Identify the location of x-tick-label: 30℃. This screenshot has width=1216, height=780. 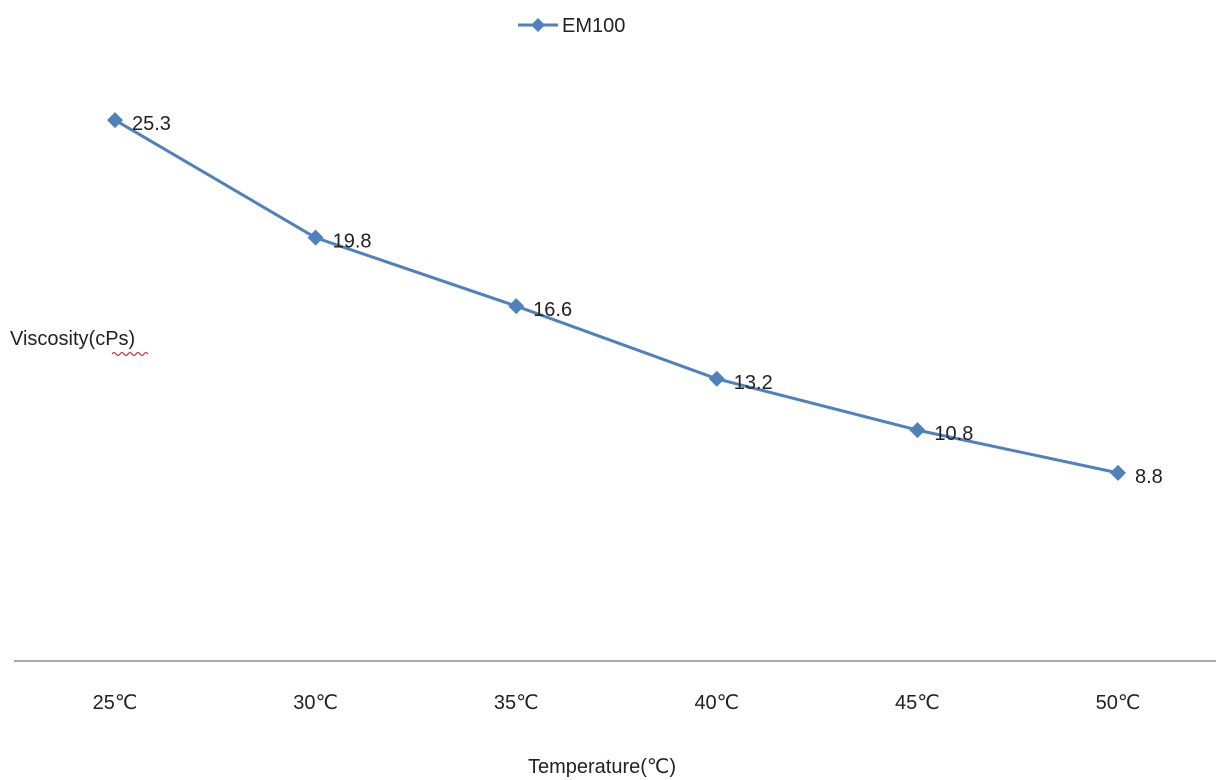
(315, 703).